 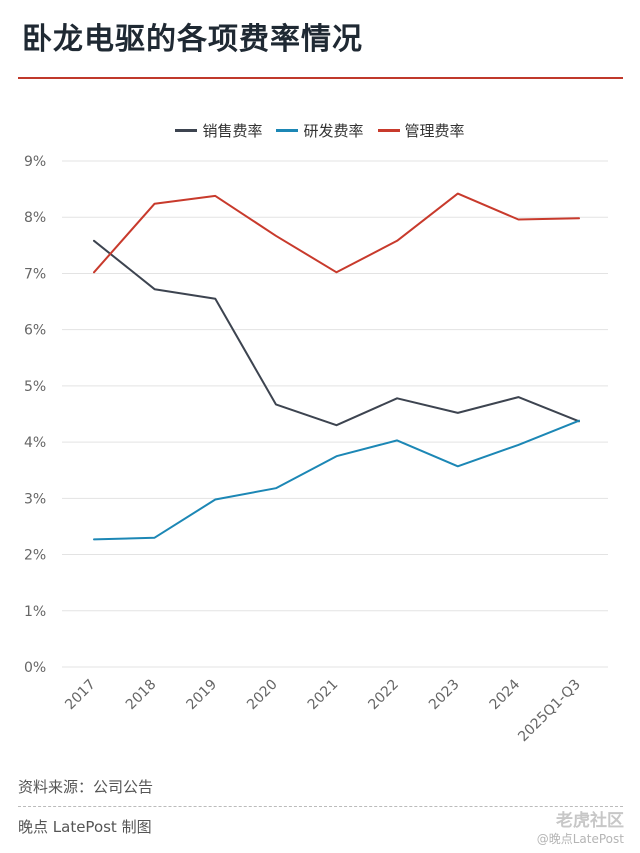 What do you see at coordinates (141, 695) in the screenshot?
I see `x-tick-label: 2018` at bounding box center [141, 695].